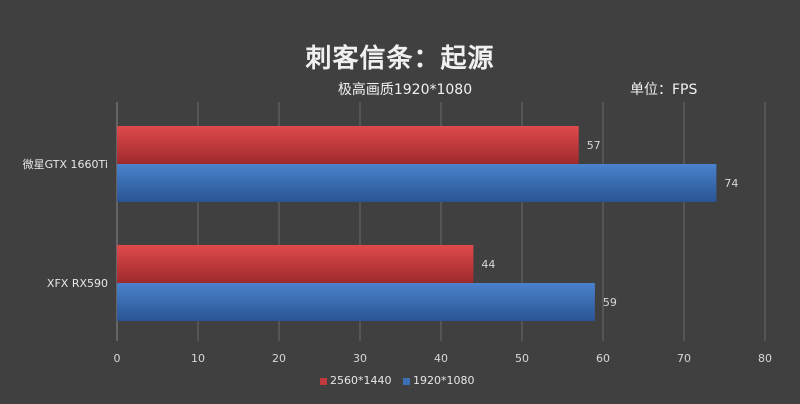  Describe the element at coordinates (603, 358) in the screenshot. I see `x-tick-label: 60` at that location.